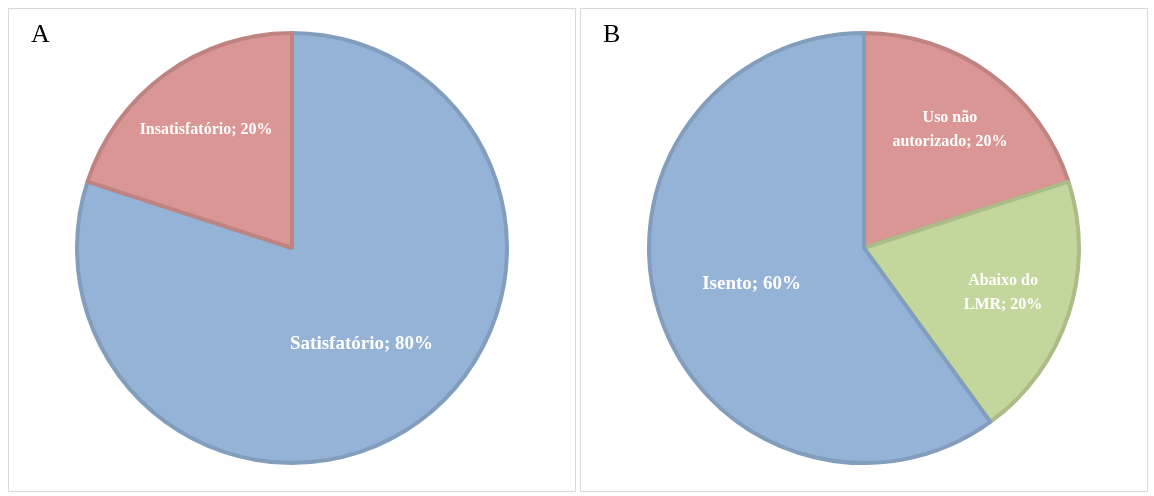  What do you see at coordinates (1003, 292) in the screenshot?
I see `slice-label: Abaixo do LMR; 20%` at bounding box center [1003, 292].